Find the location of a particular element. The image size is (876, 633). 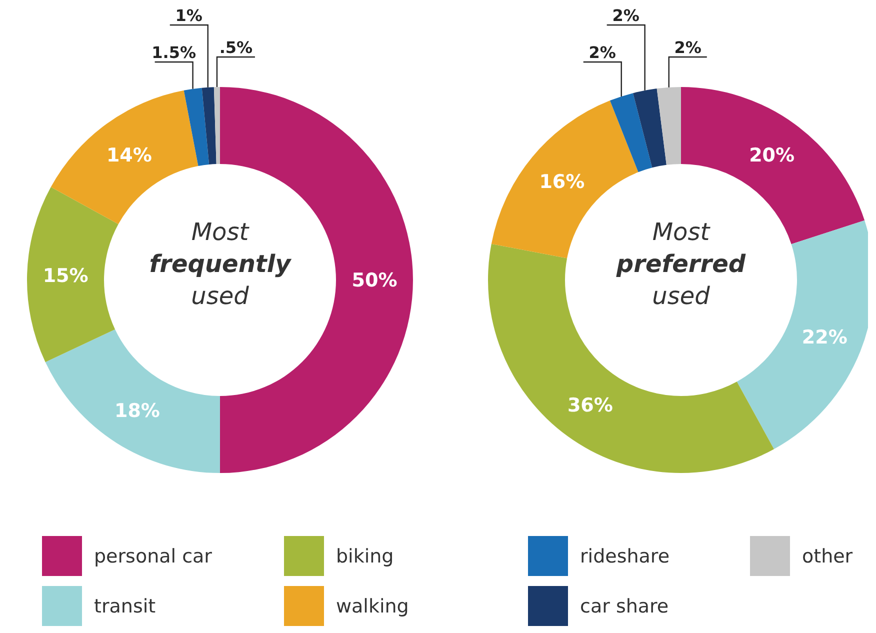

data-label: 14% is located at coordinates (129, 155).